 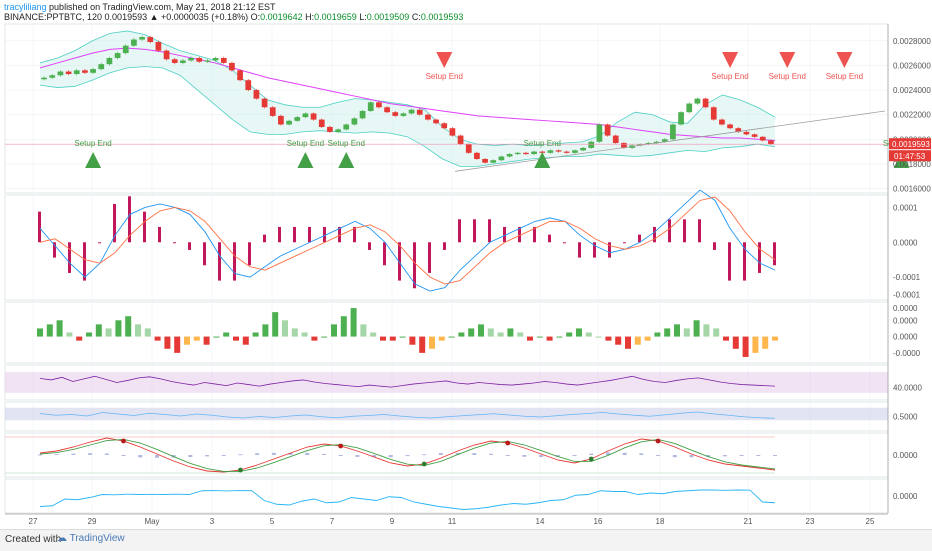 I want to click on tradingview-logo: ☁ TradingView, so click(x=91, y=538).